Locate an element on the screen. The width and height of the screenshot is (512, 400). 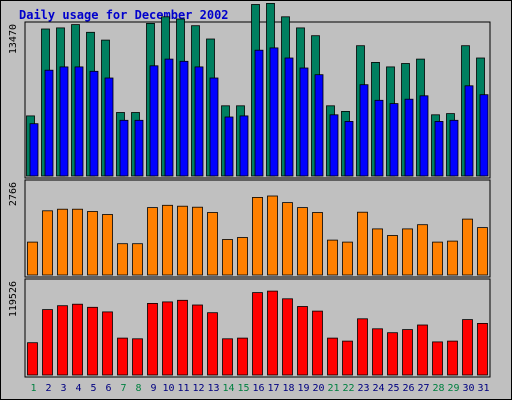
x-tick-label-day-28: 28 is located at coordinates (438, 388).